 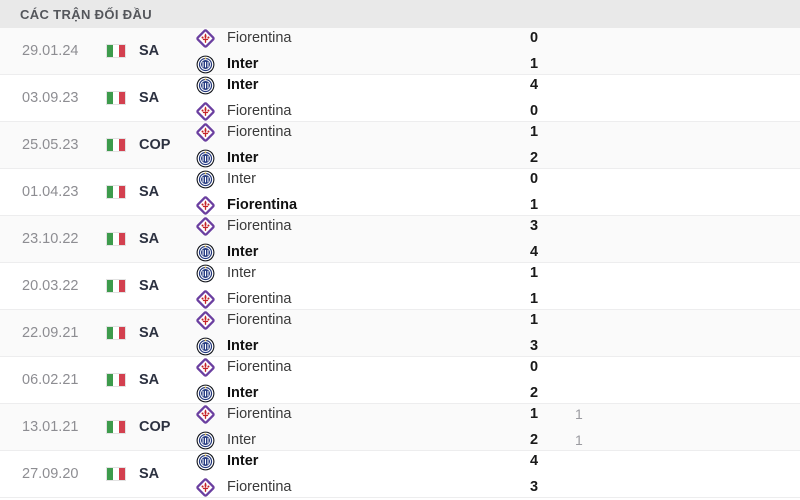 I want to click on match-row: 01.04.23 SA Inter 0 Fiorentina 1, so click(x=400, y=192).